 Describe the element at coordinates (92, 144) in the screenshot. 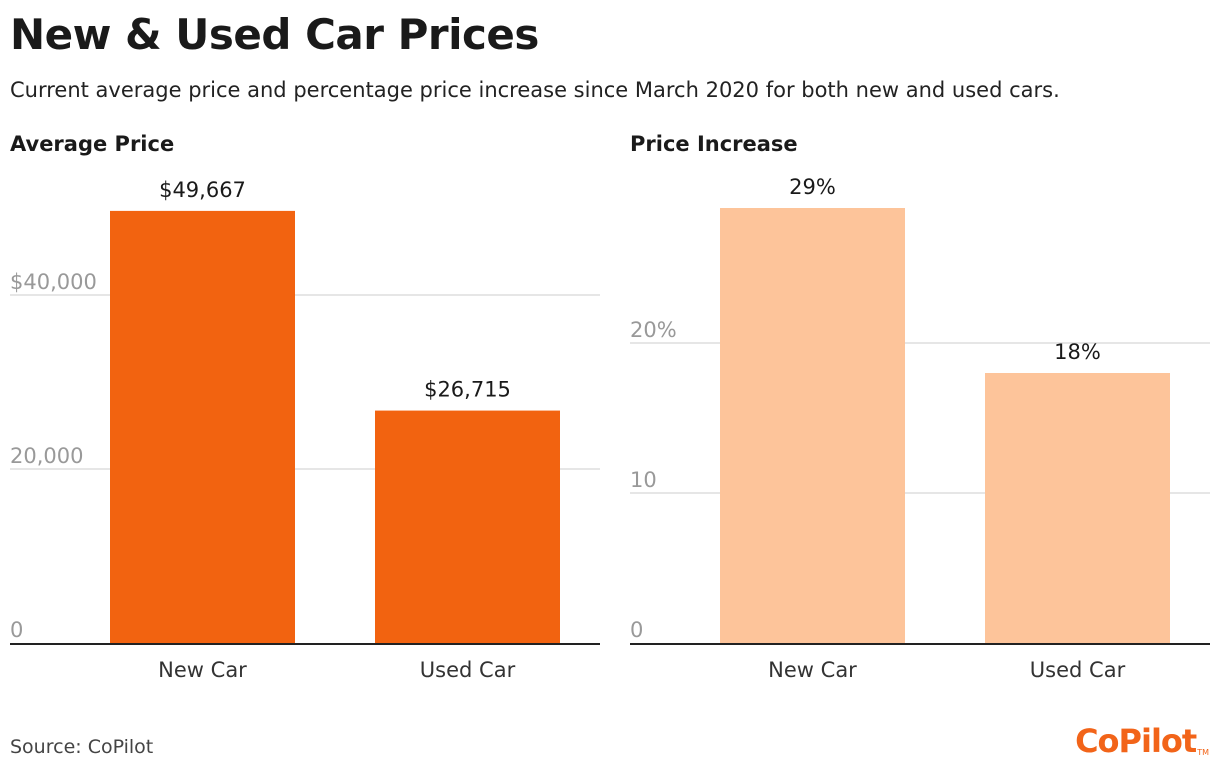

I see `average-price-chart-title: Average Price` at that location.